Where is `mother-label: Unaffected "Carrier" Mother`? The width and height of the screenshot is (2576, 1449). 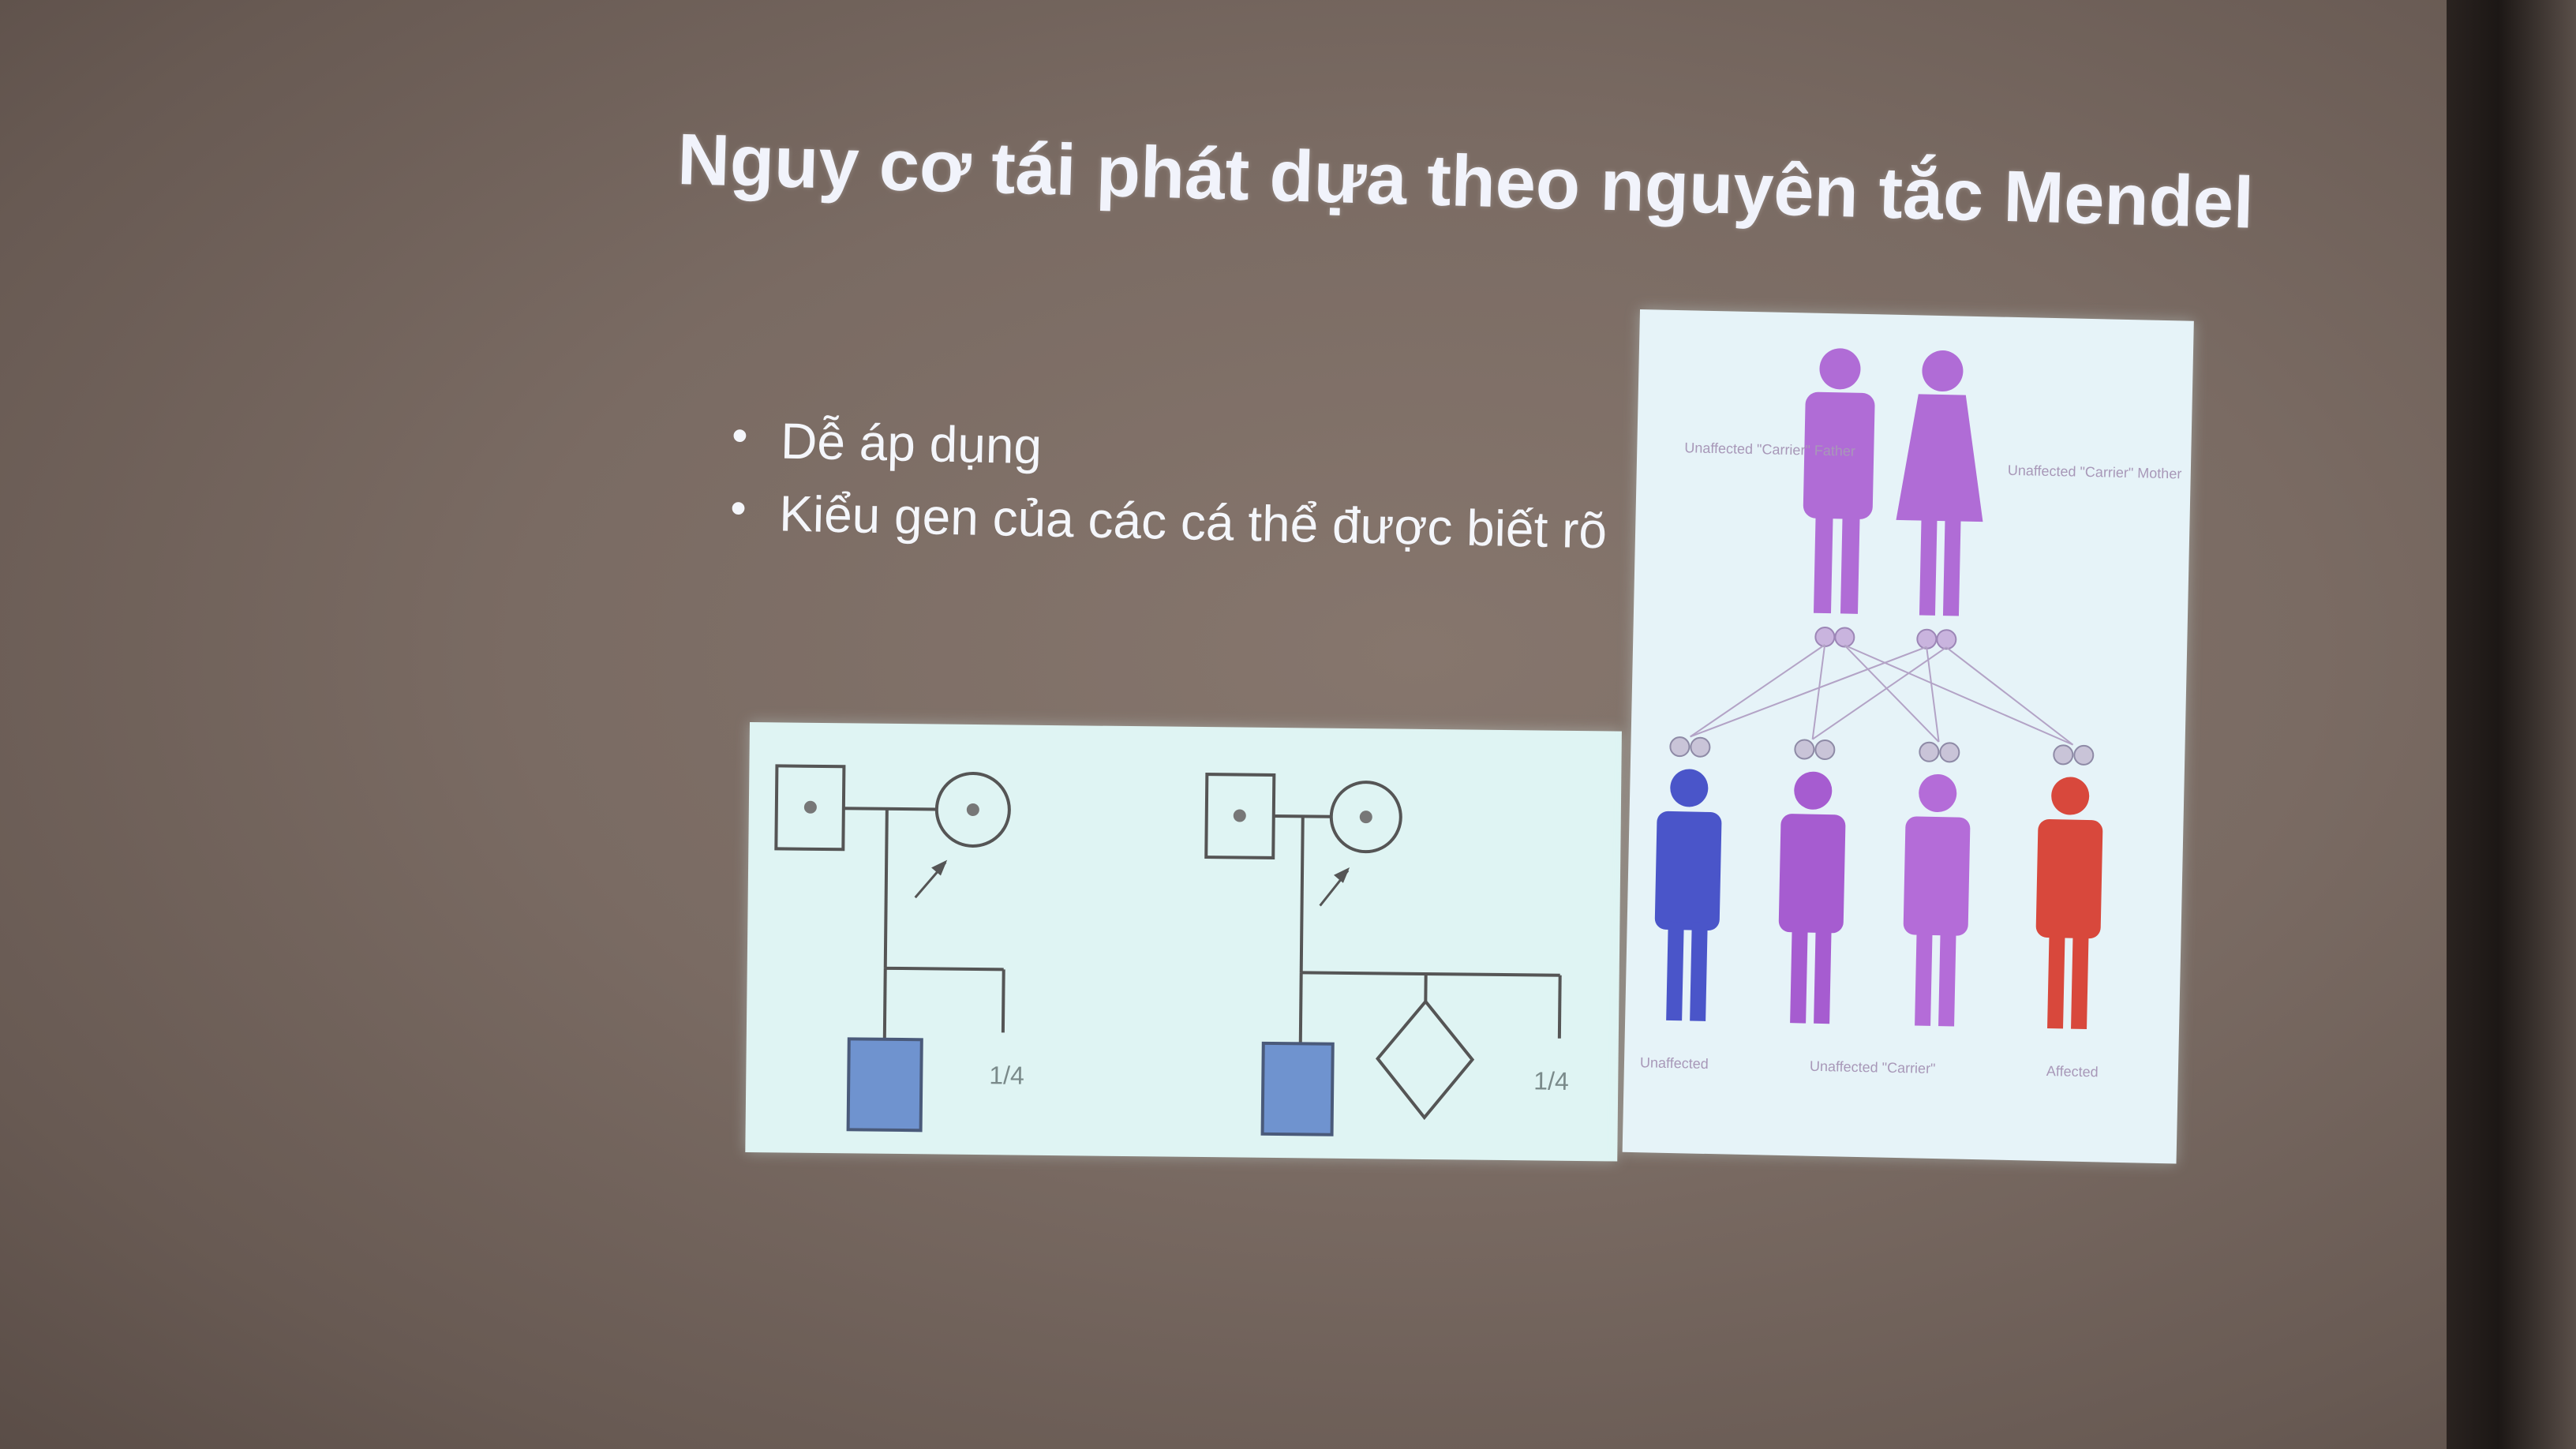 mother-label: Unaffected "Carrier" Mother is located at coordinates (2095, 472).